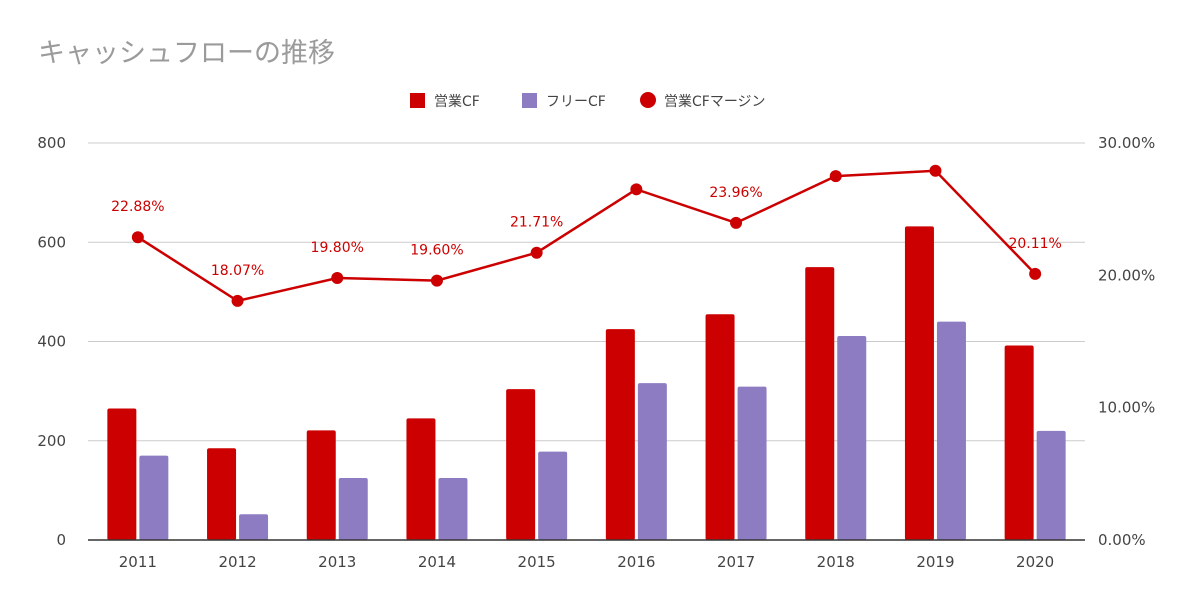 Image resolution: width=1200 pixels, height=602 pixels. I want to click on y-right-tick-label: 10.00%, so click(1126, 408).